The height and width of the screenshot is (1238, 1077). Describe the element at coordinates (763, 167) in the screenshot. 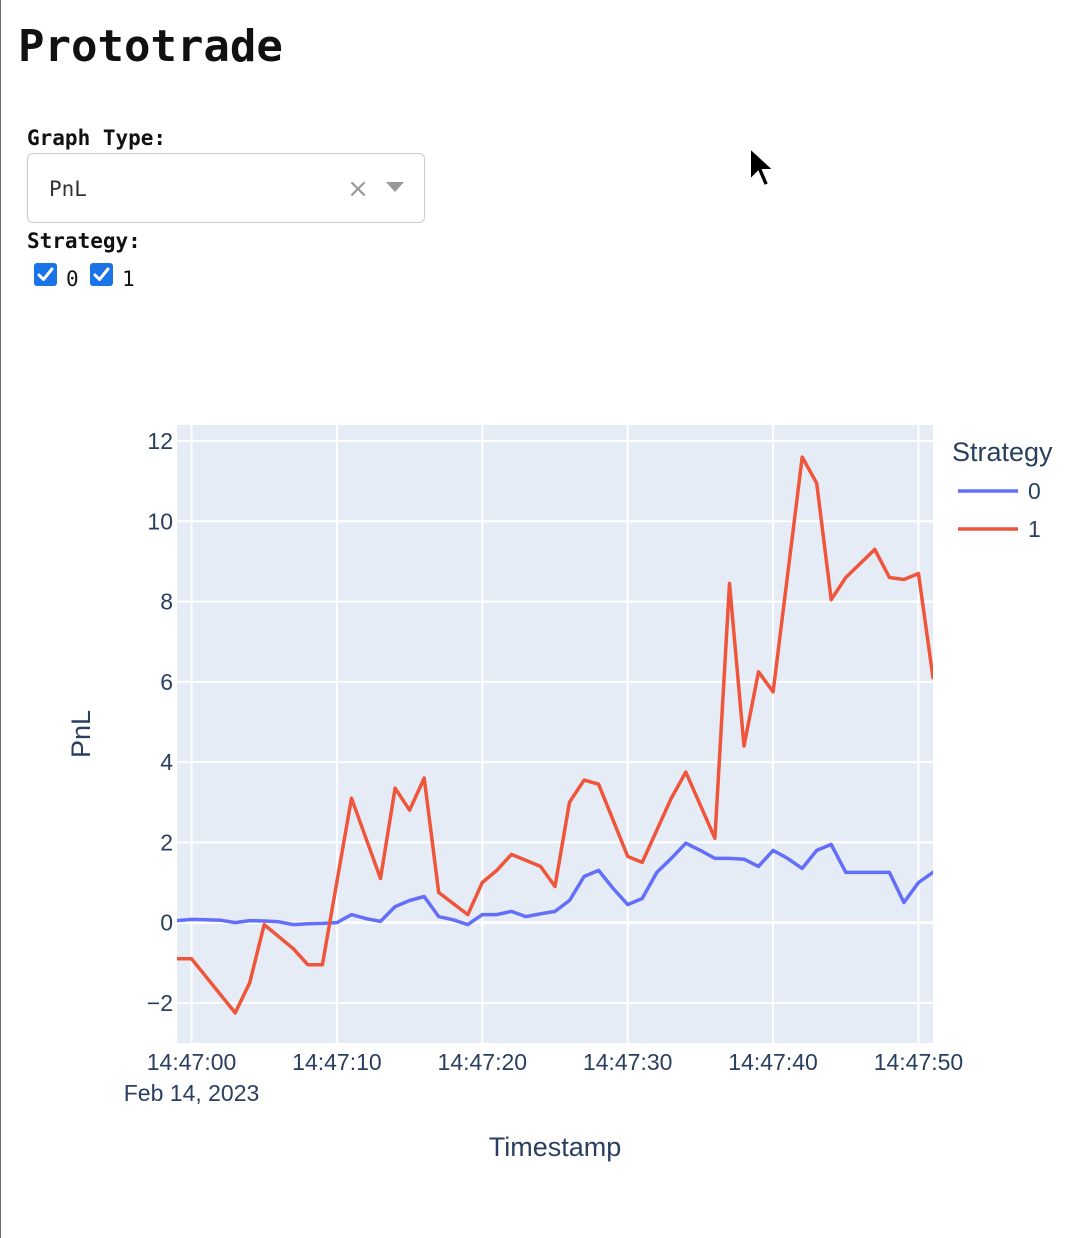

I see `mouse-pointer-icon` at that location.